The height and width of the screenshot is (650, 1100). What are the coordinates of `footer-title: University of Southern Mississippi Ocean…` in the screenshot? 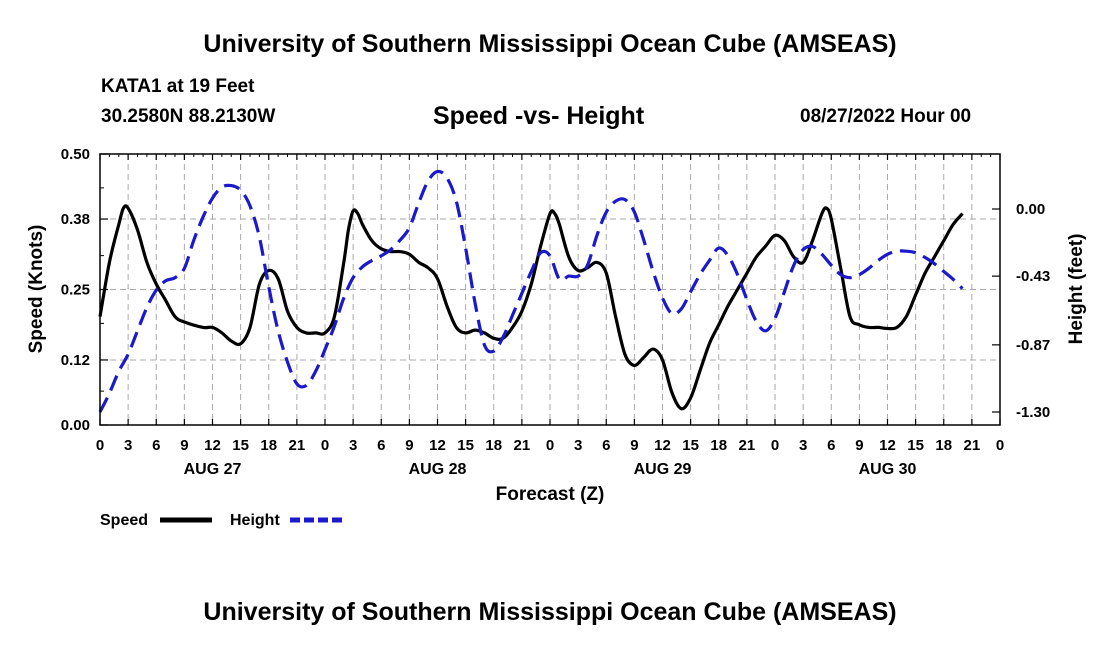 It's located at (550, 612).